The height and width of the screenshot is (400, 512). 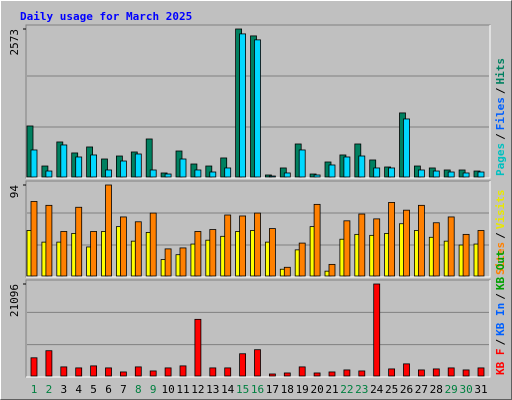 I want to click on x-tick-label: 19, so click(x=302, y=389).